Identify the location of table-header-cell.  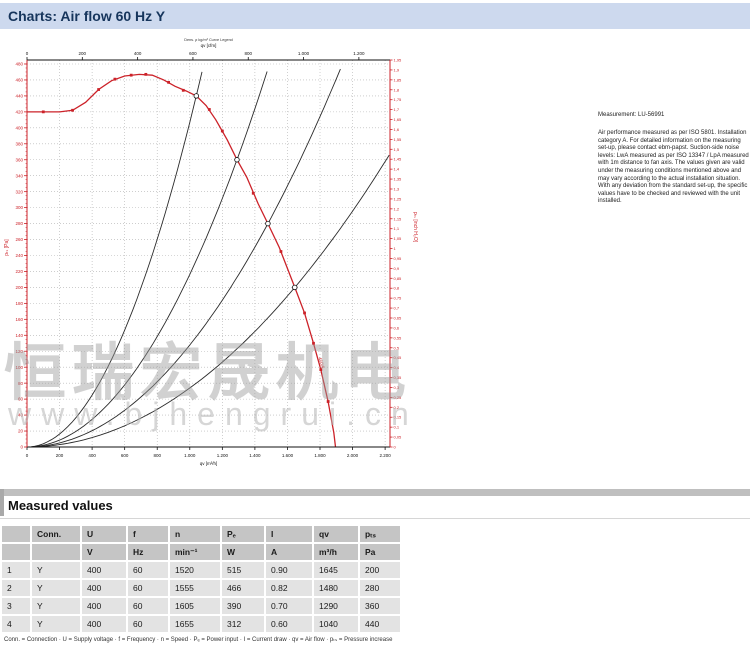
(16, 534).